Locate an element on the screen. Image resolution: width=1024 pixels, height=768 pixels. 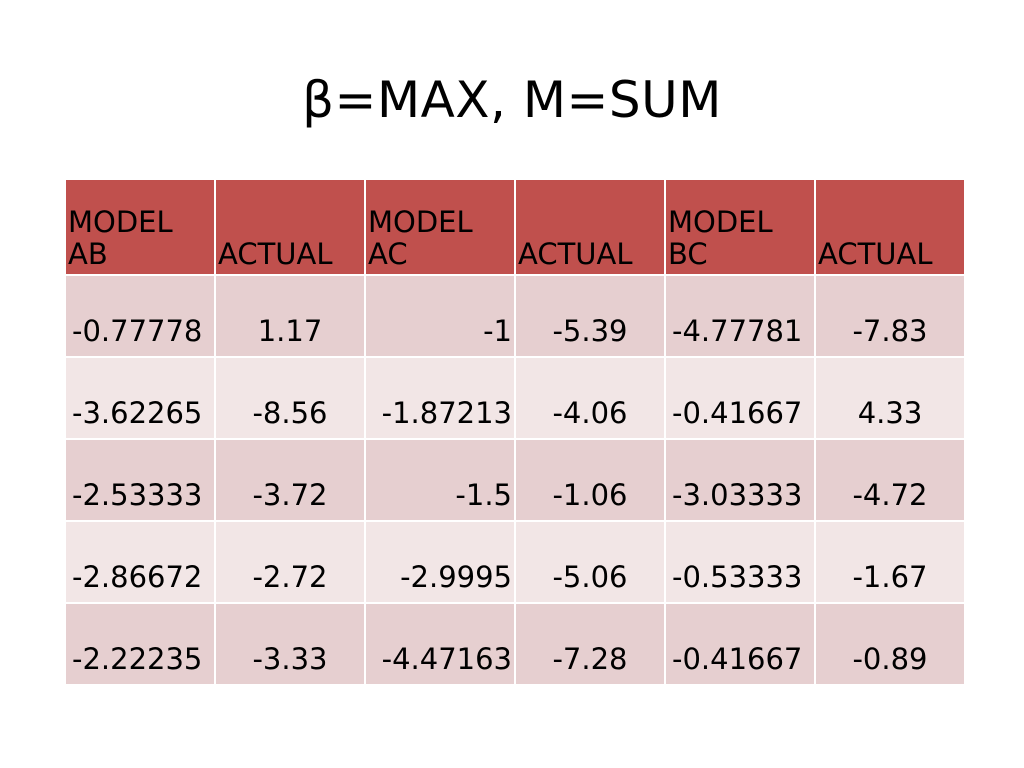
header-label-line2: BC is located at coordinates (688, 254).